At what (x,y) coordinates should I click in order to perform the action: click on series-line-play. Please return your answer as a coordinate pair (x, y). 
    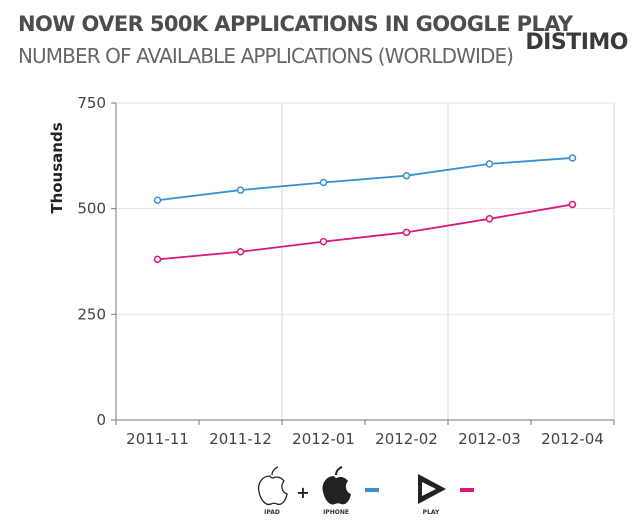
    Looking at the image, I should click on (365, 232).